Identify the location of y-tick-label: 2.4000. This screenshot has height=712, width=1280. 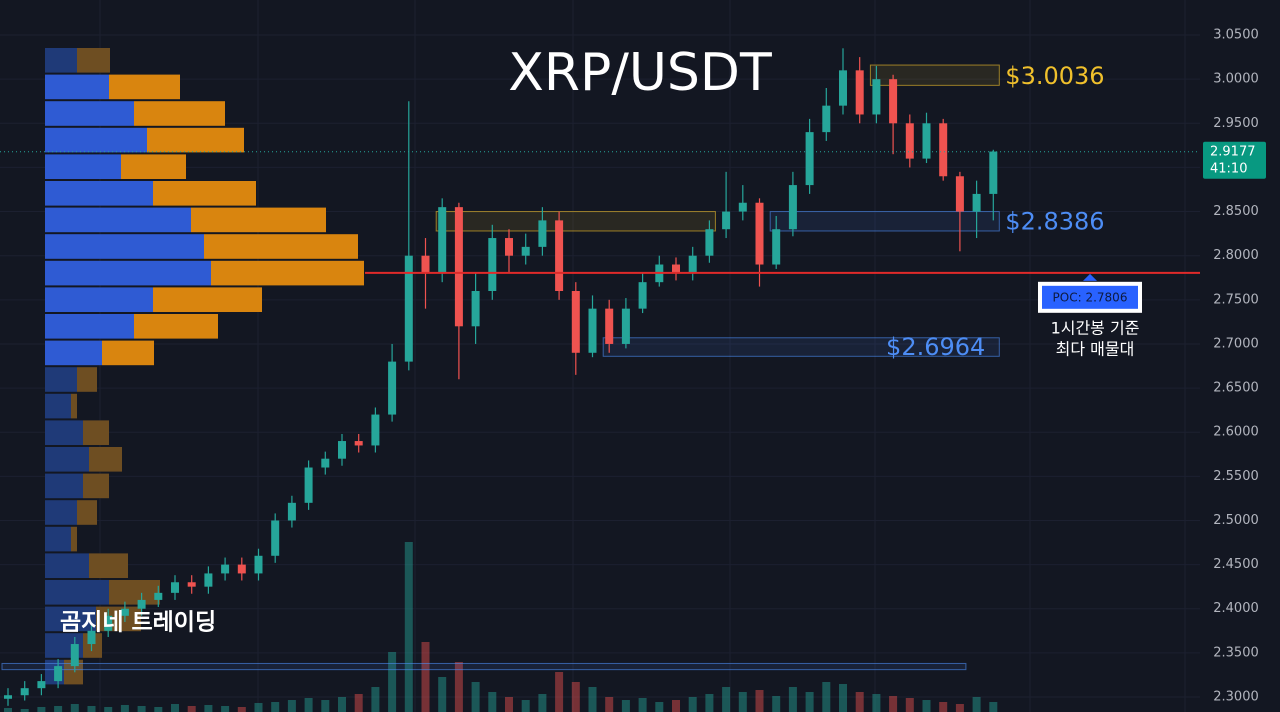
(1236, 608).